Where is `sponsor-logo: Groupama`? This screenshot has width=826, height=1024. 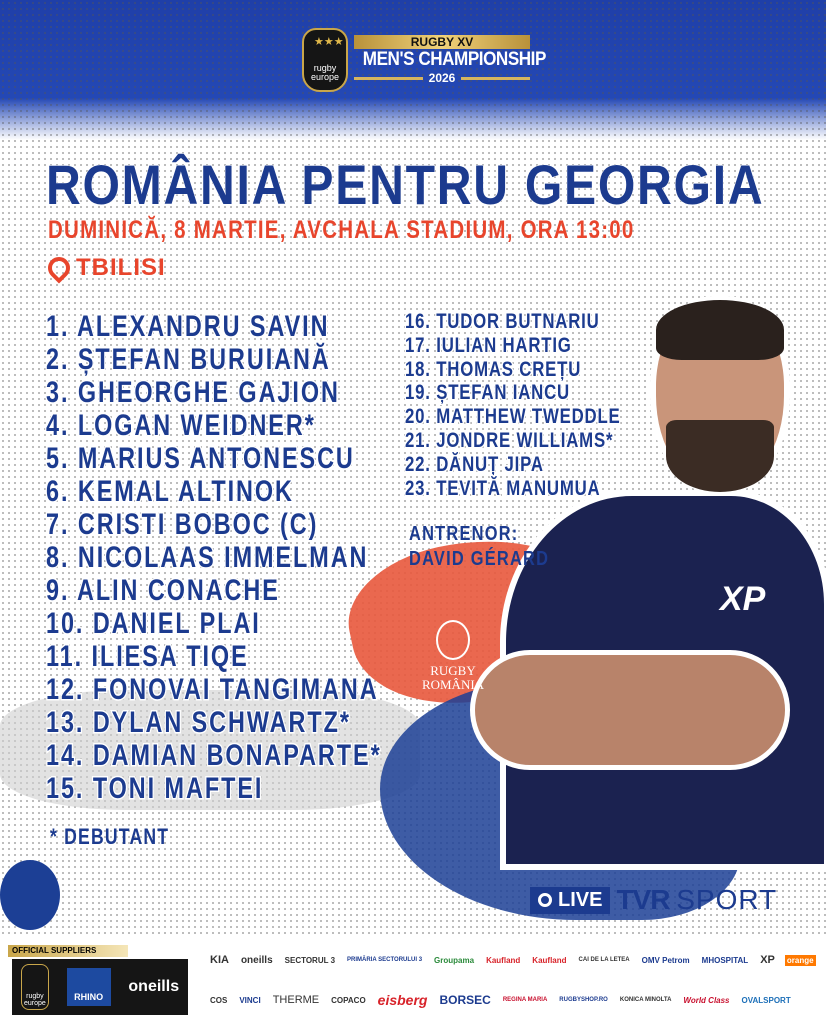
sponsor-logo: Groupama is located at coordinates (454, 960).